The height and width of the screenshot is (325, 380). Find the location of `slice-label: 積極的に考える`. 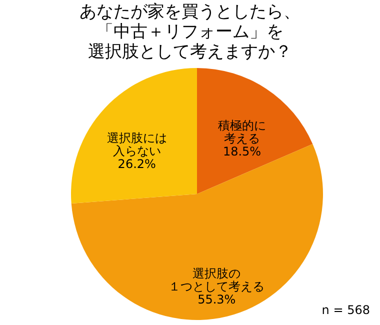

slice-label: 積極的に考える is located at coordinates (242, 132).